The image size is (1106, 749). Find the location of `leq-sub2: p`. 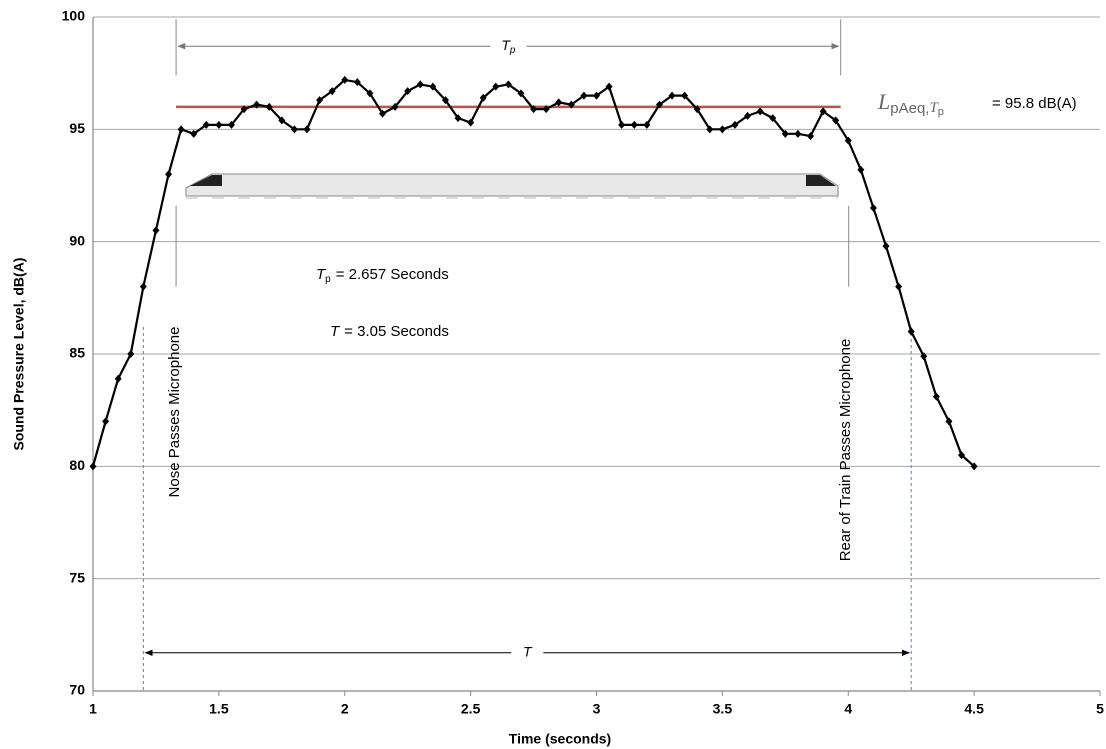

leq-sub2: p is located at coordinates (941, 112).